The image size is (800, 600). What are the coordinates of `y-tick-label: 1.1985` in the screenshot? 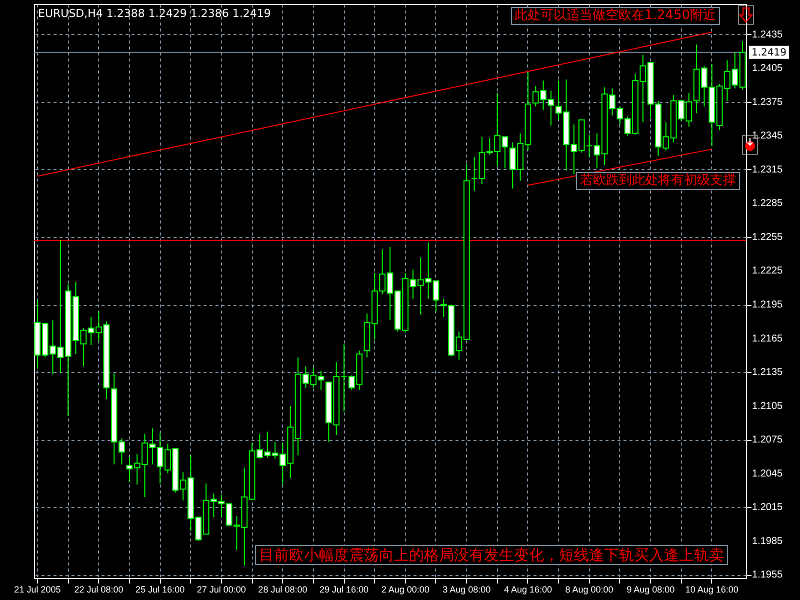 It's located at (768, 541).